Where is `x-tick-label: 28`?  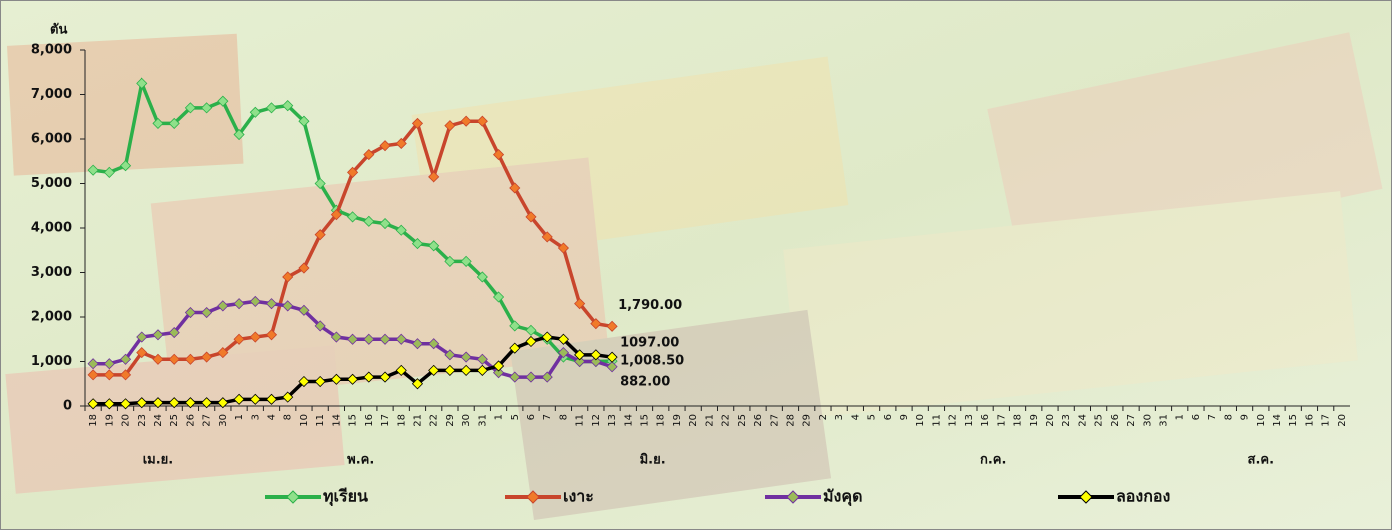 x-tick-label: 28 is located at coordinates (790, 420).